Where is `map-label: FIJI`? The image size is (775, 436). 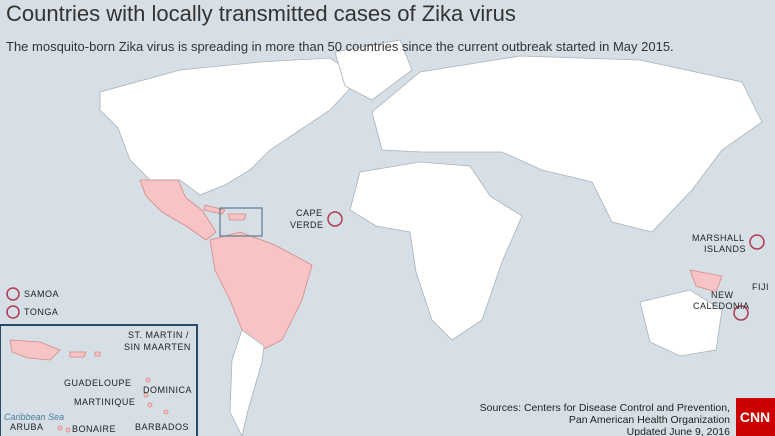 map-label: FIJI is located at coordinates (760, 287).